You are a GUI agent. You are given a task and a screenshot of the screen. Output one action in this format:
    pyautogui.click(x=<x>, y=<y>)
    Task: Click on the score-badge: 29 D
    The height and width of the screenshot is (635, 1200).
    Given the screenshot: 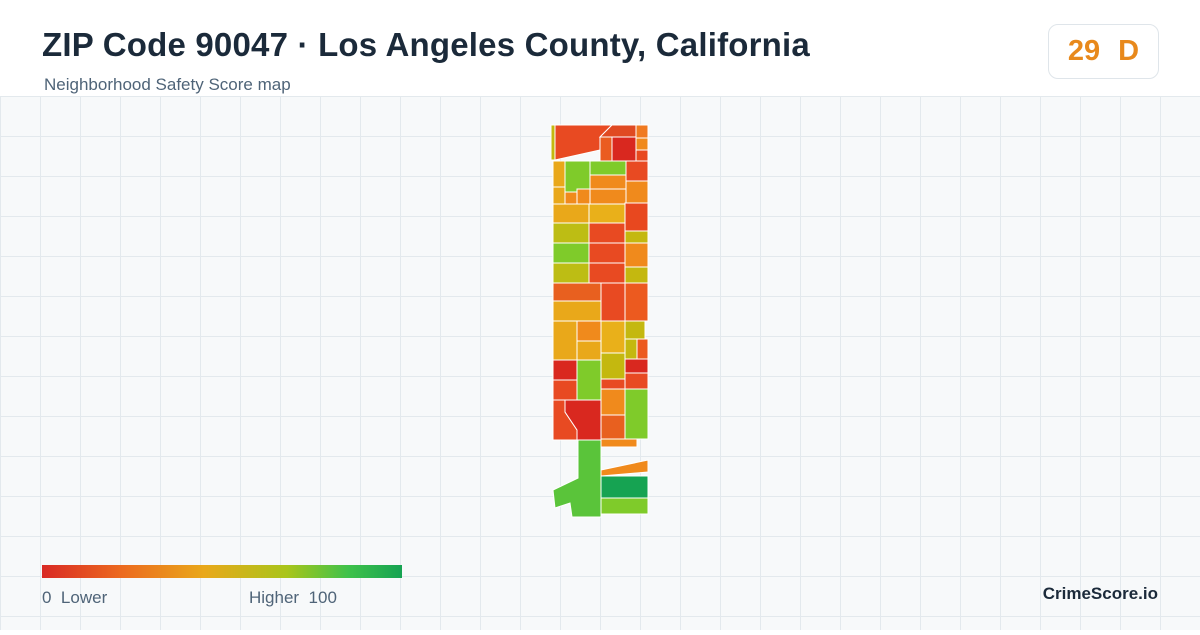 What is the action you would take?
    pyautogui.click(x=1103, y=51)
    